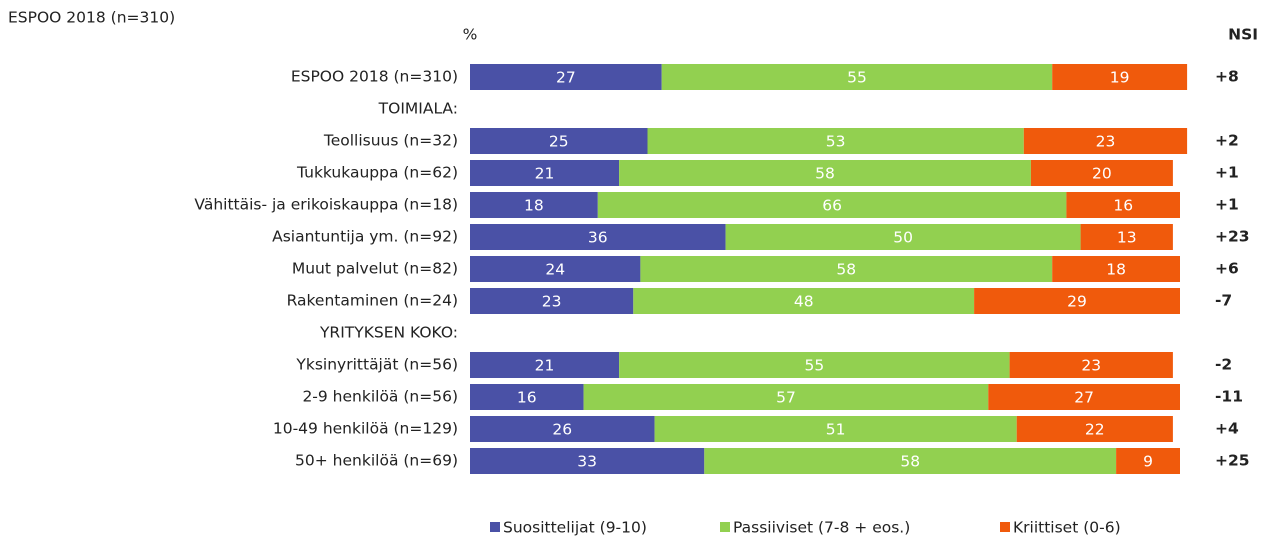 The width and height of the screenshot is (1268, 545). I want to click on category-label: Tukkukauppa (n=62), so click(377, 173).